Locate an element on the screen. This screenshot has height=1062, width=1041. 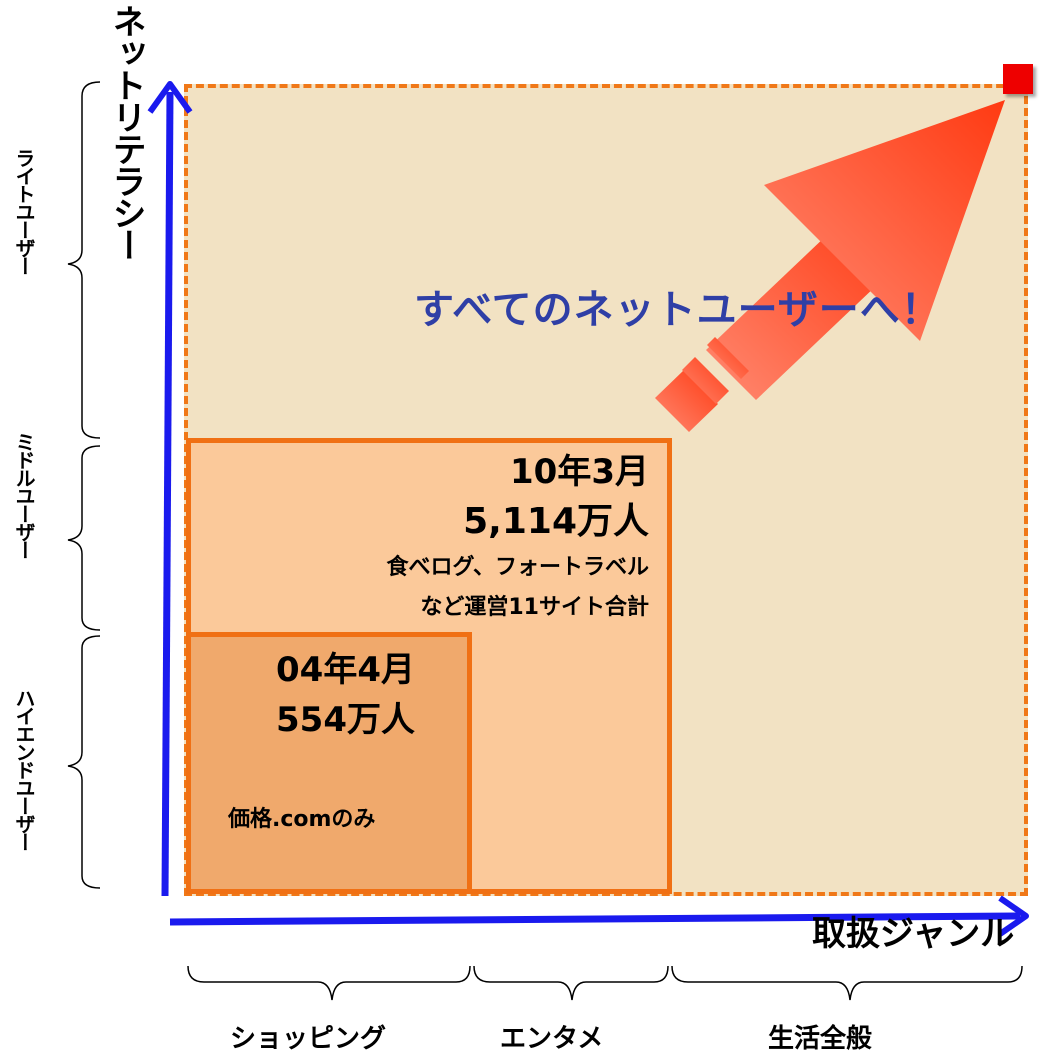
x-axis-arrow is located at coordinates (599, 916).